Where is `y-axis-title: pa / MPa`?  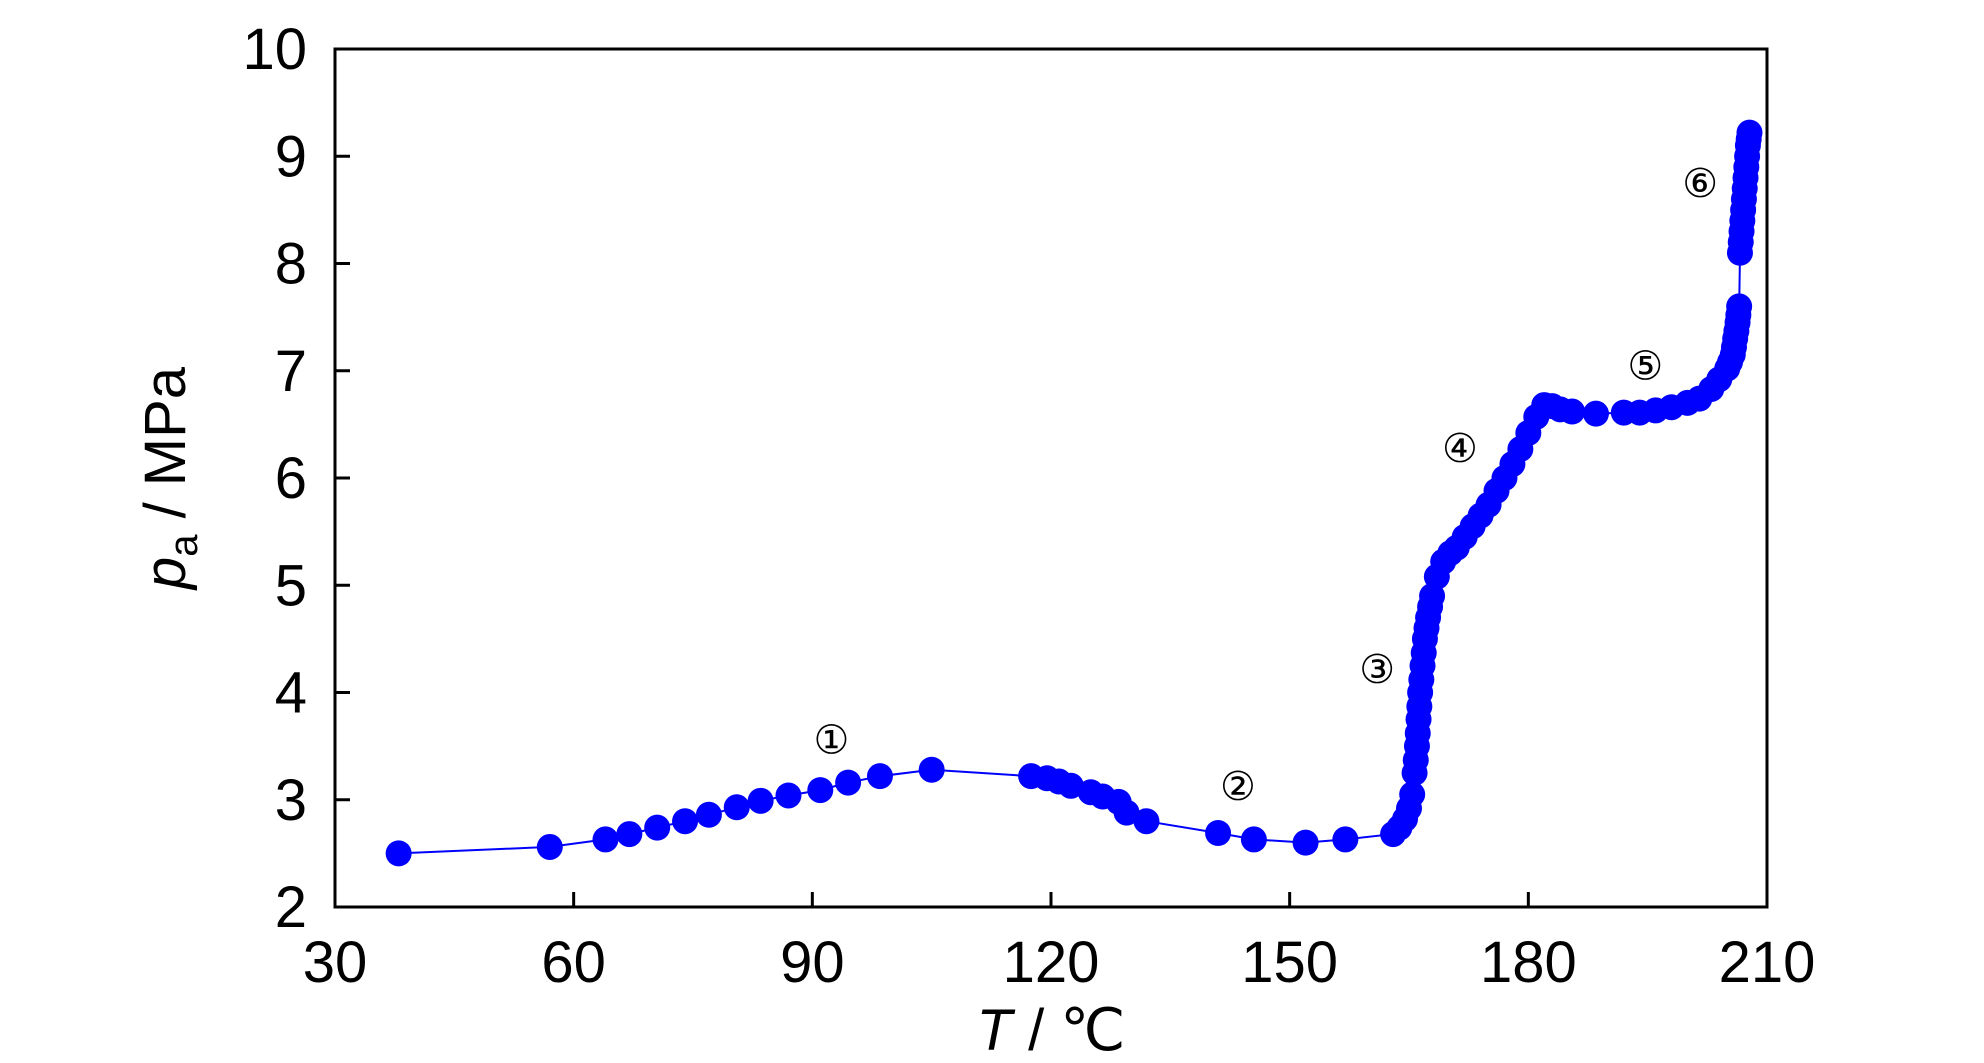
y-axis-title: pa / MPa is located at coordinates (169, 478).